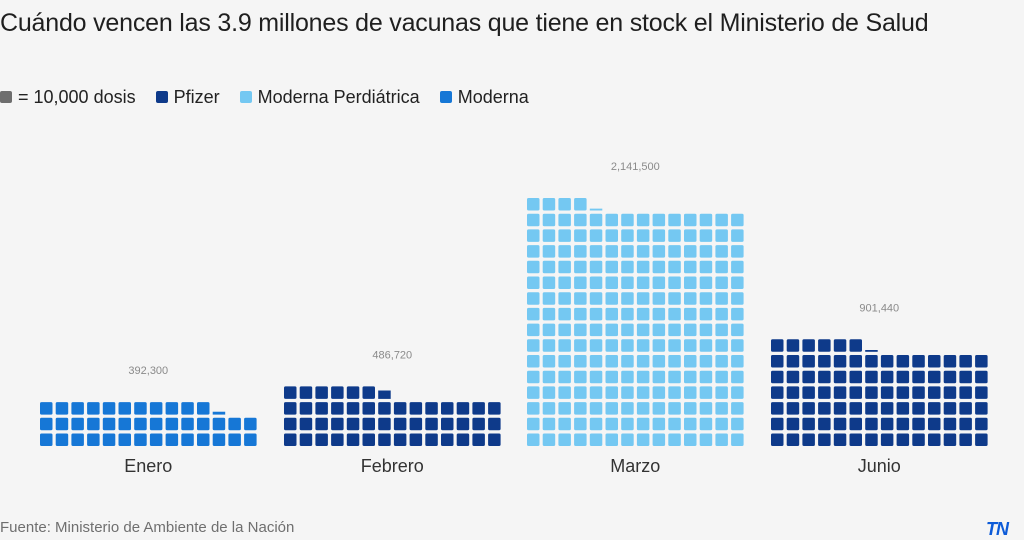 The image size is (1024, 540). What do you see at coordinates (879, 308) in the screenshot?
I see `value-label: 901,440` at bounding box center [879, 308].